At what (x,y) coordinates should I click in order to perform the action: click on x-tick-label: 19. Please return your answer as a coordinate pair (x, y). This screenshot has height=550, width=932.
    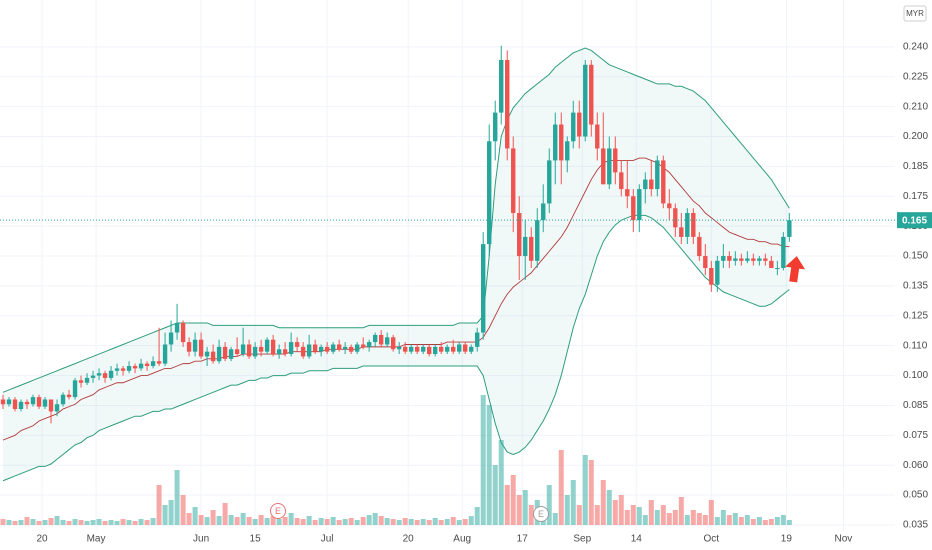
    Looking at the image, I should click on (787, 539).